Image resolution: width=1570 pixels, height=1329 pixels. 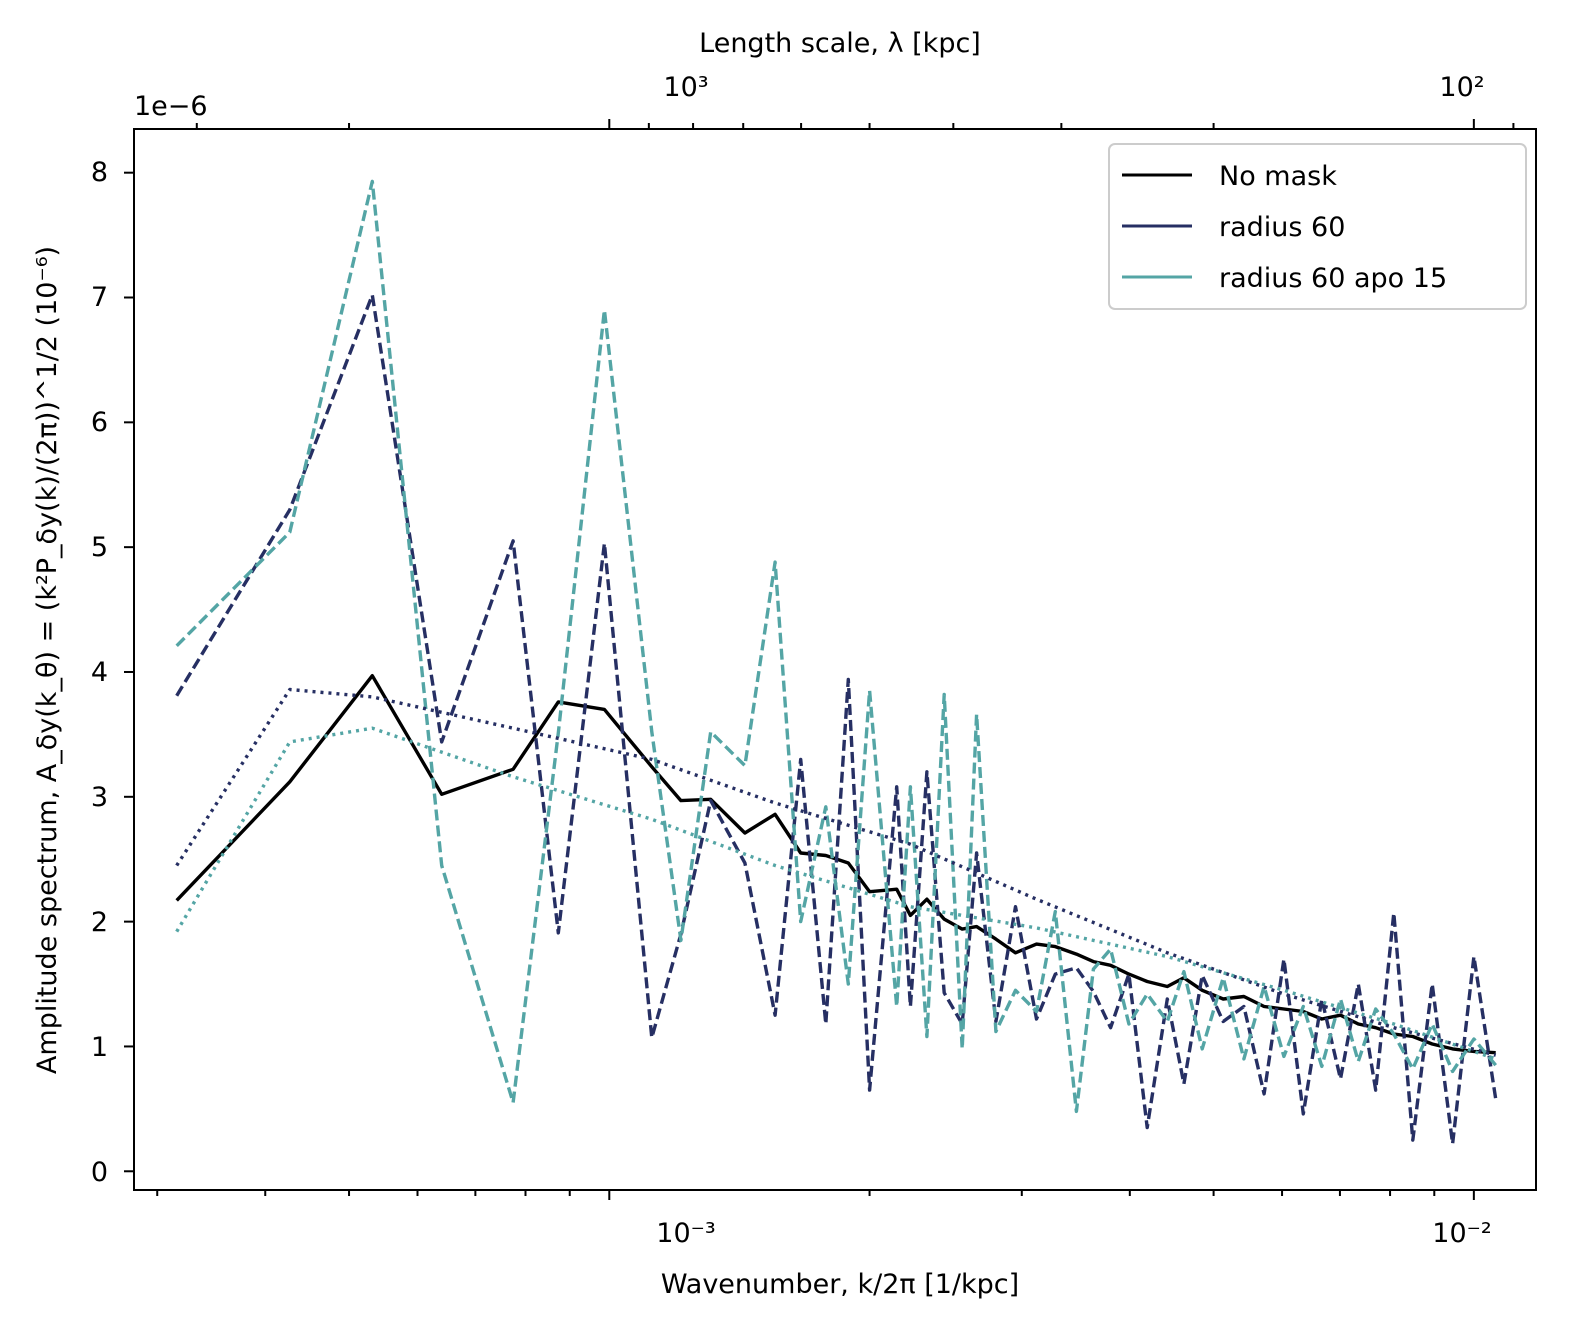 What do you see at coordinates (99, 922) in the screenshot?
I see `y-tick-label: 2` at bounding box center [99, 922].